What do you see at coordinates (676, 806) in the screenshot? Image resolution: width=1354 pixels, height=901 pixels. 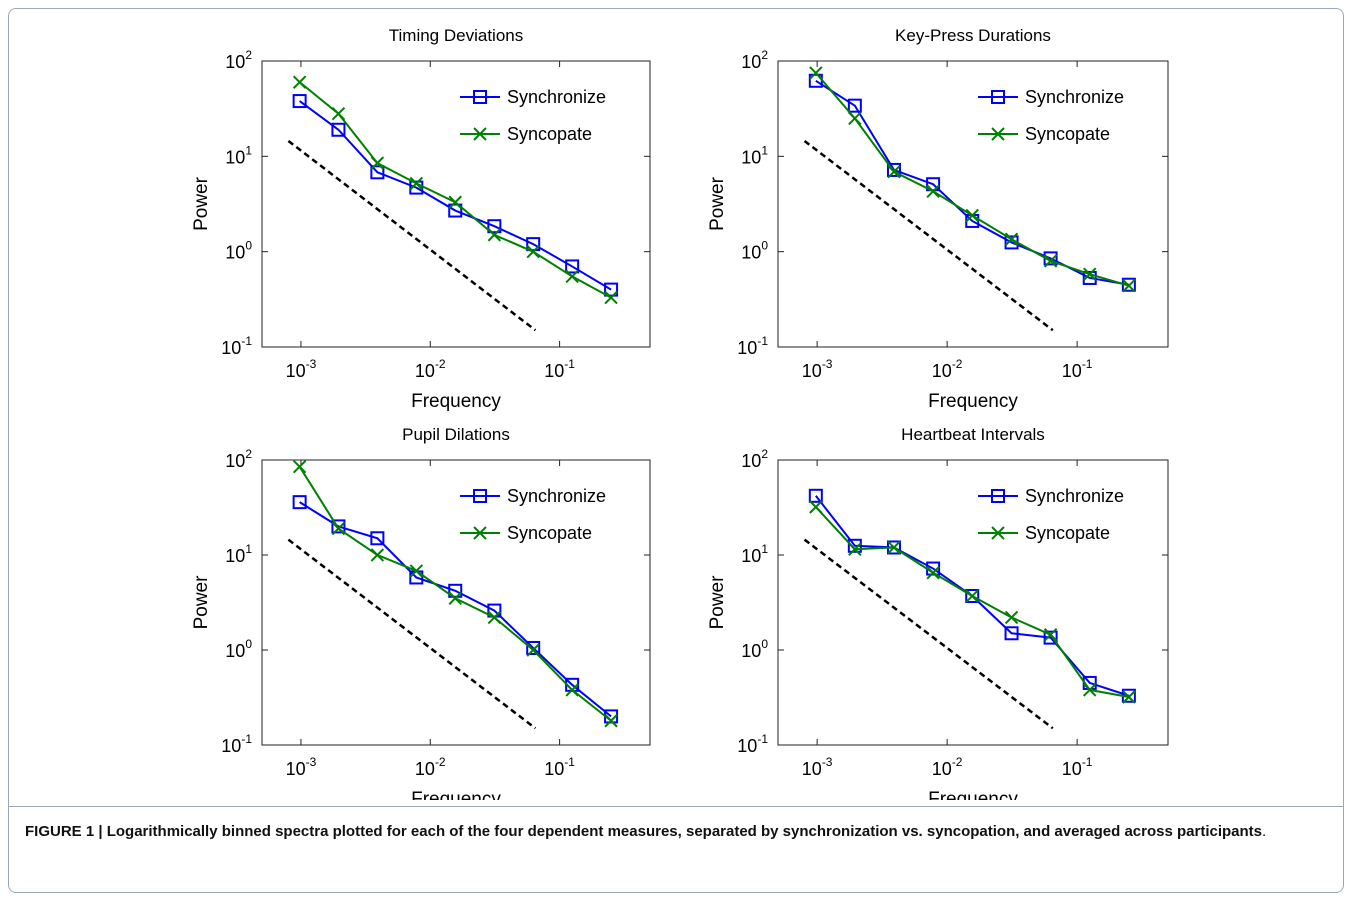 I see `caption-divider` at bounding box center [676, 806].